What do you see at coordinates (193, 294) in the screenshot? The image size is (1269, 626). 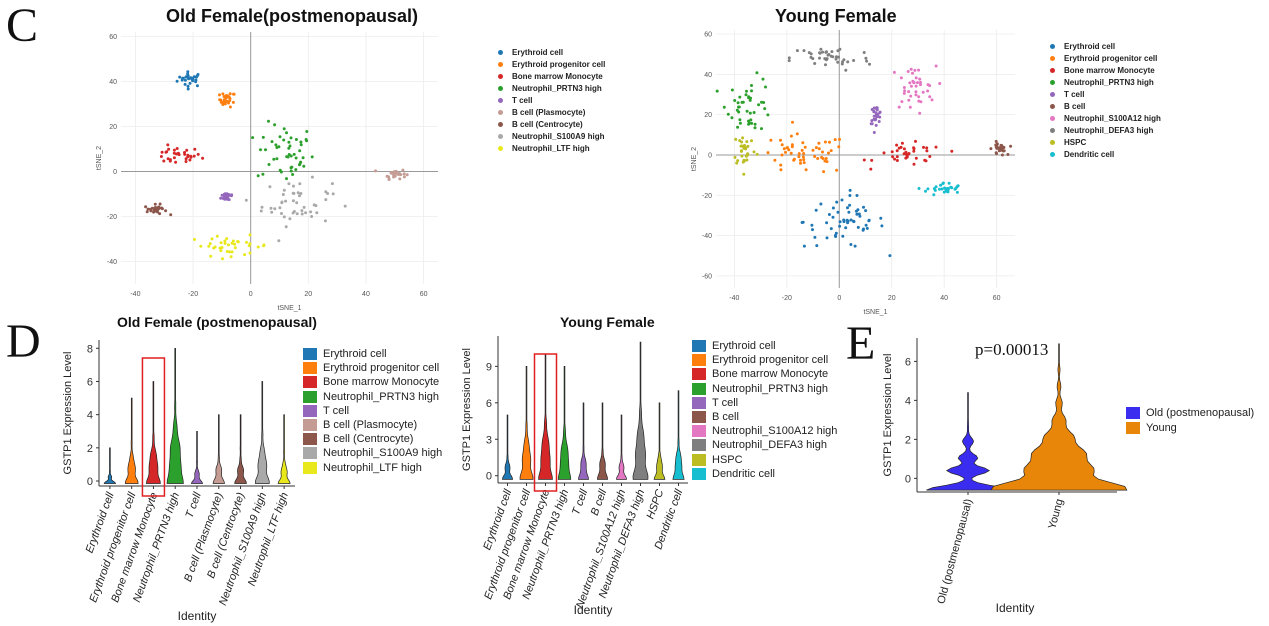 I see `x-tick-label: -20` at bounding box center [193, 294].